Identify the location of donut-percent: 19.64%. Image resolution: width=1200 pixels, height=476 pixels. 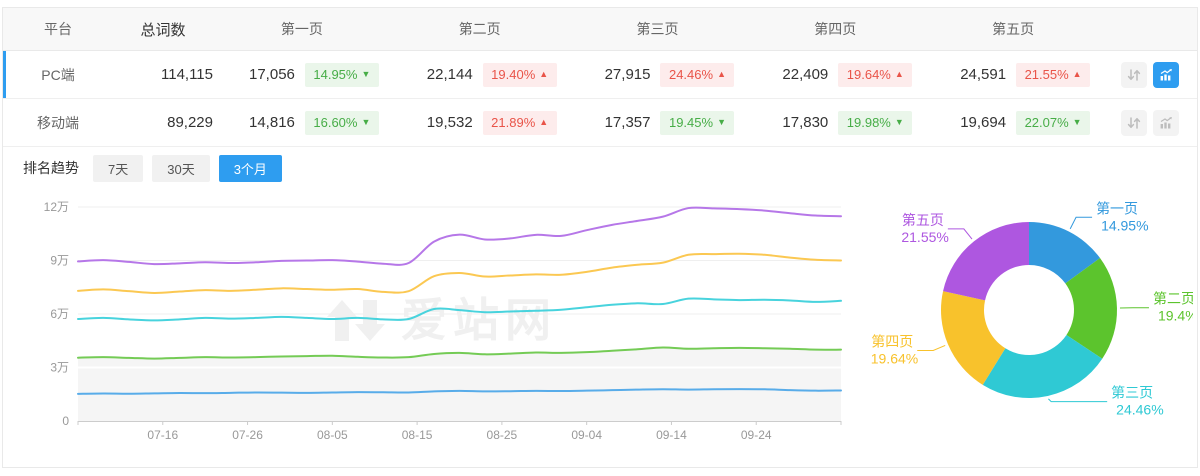
(894, 359).